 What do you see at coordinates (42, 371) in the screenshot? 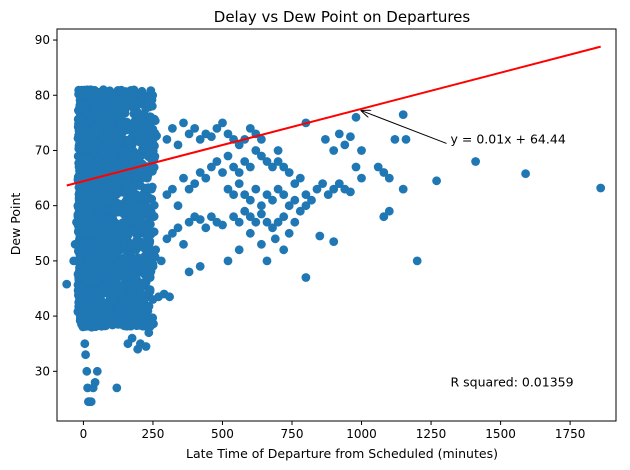
I see `y-tick-label: 30` at bounding box center [42, 371].